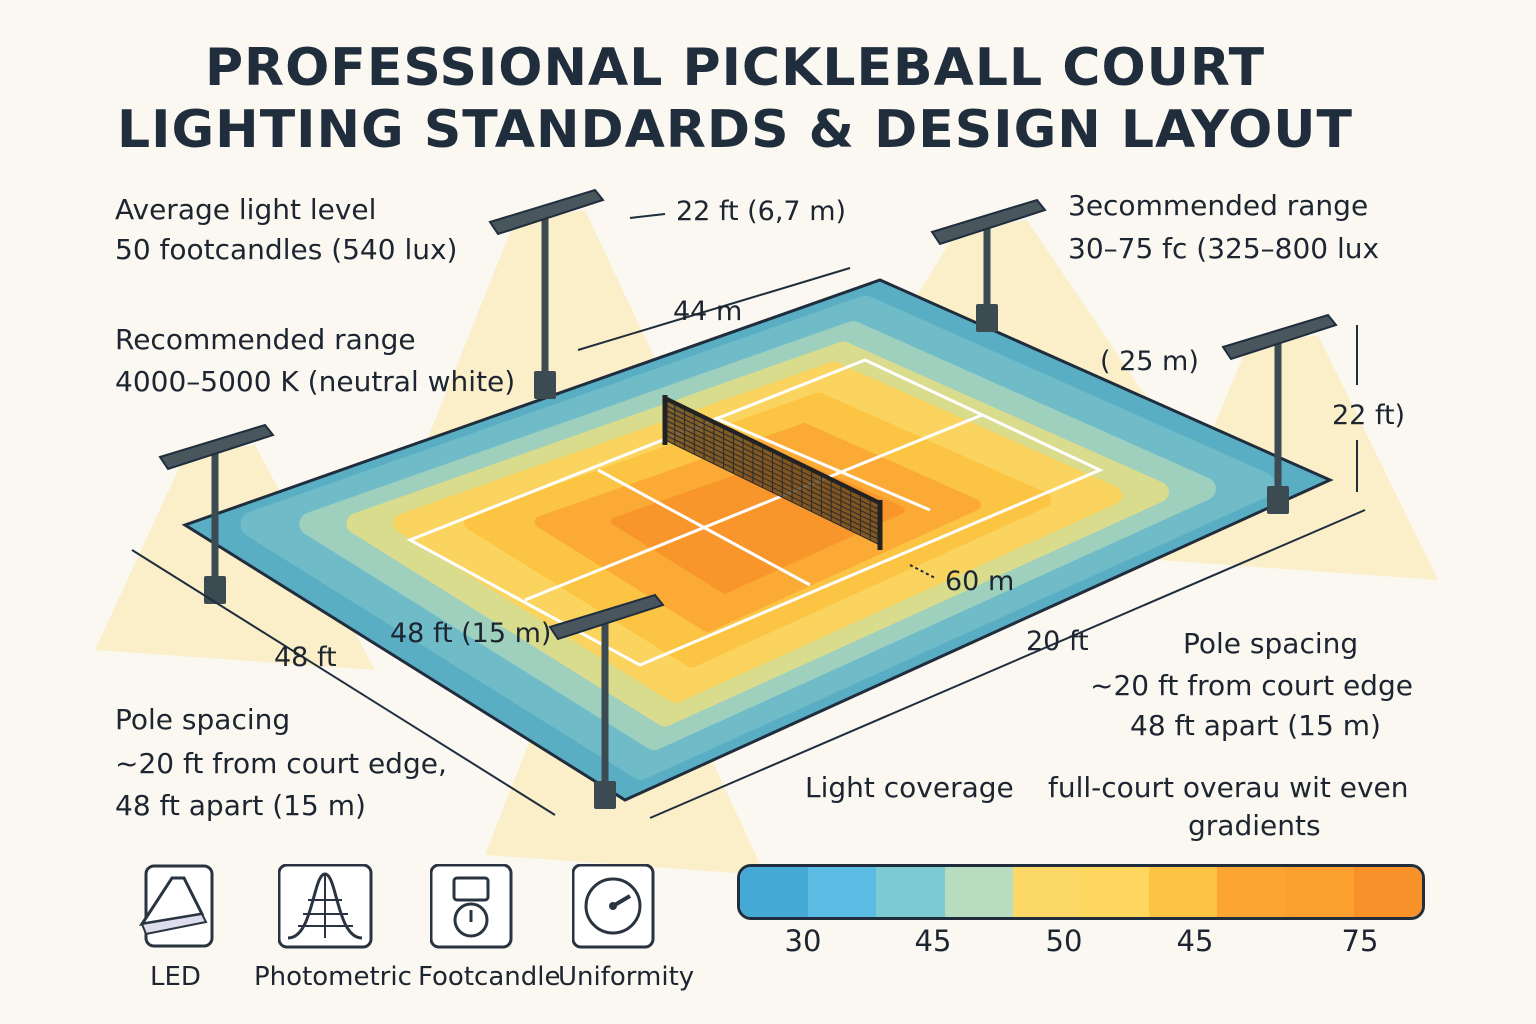  I want to click on dim-60m: 60 m, so click(980, 581).